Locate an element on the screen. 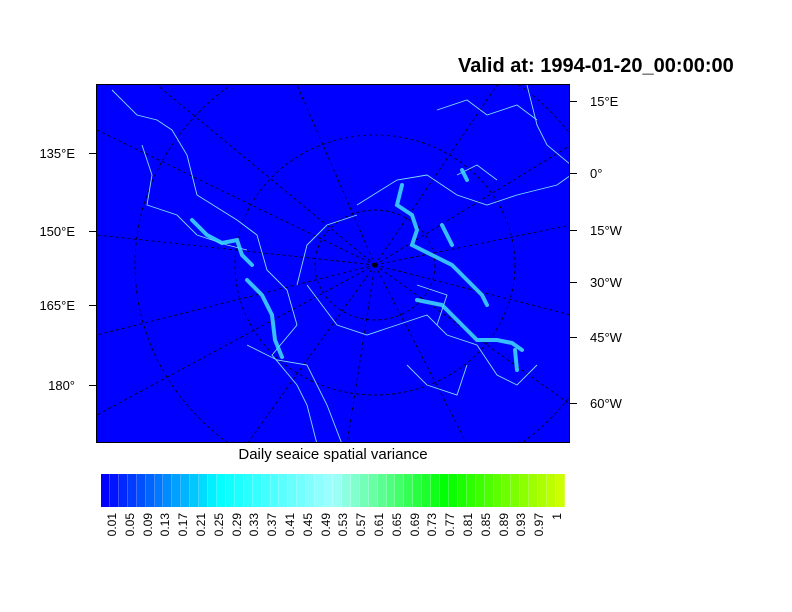 Image resolution: width=792 pixels, height=612 pixels. lon-label-left: 135°E is located at coordinates (57, 153).